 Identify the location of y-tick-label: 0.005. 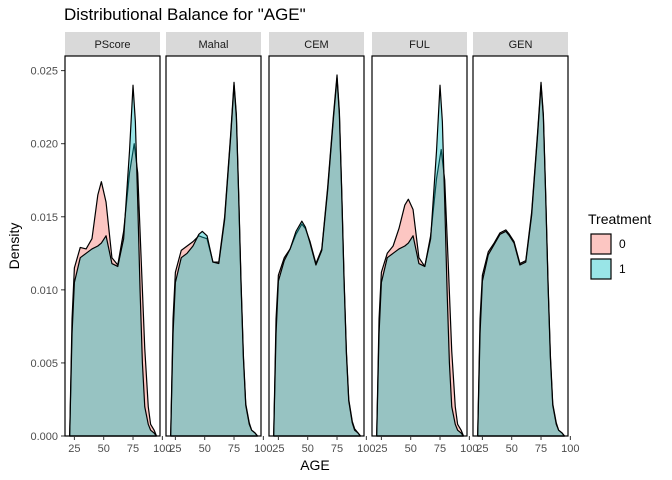
(44, 364).